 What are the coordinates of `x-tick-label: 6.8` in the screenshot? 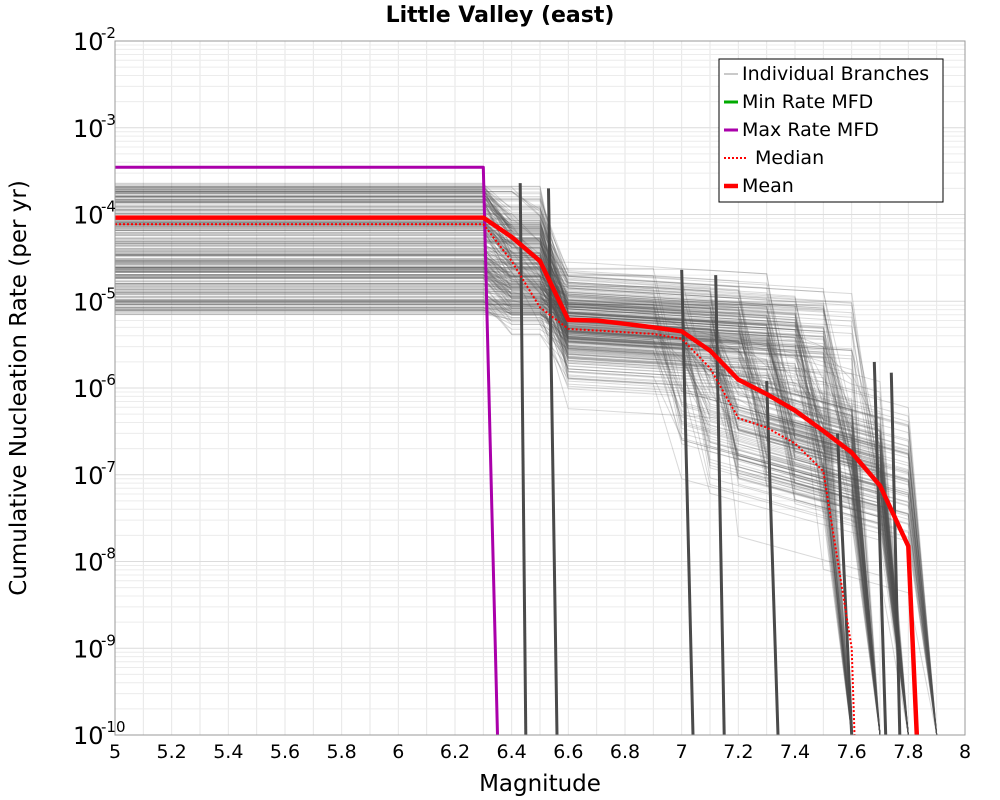 It's located at (625, 752).